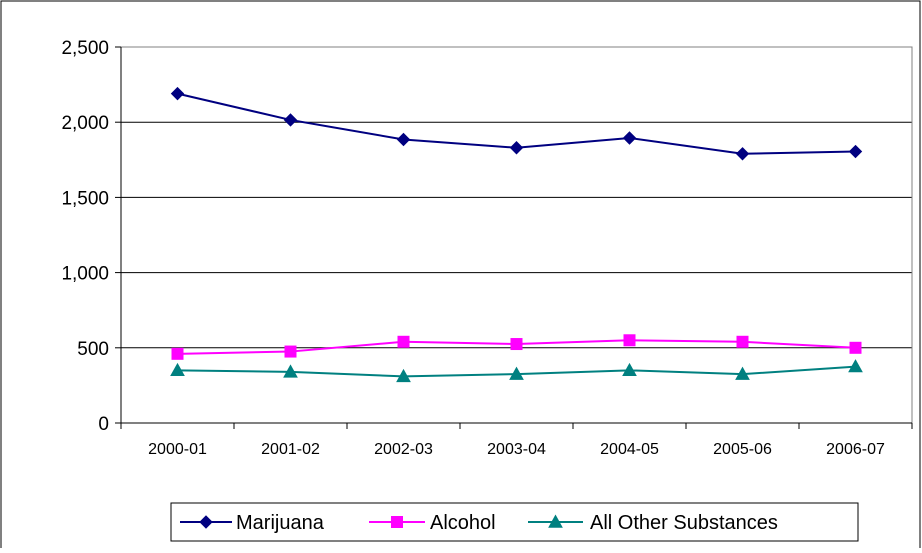 The image size is (922, 553). I want to click on y-tick-label: 2,000, so click(85, 123).